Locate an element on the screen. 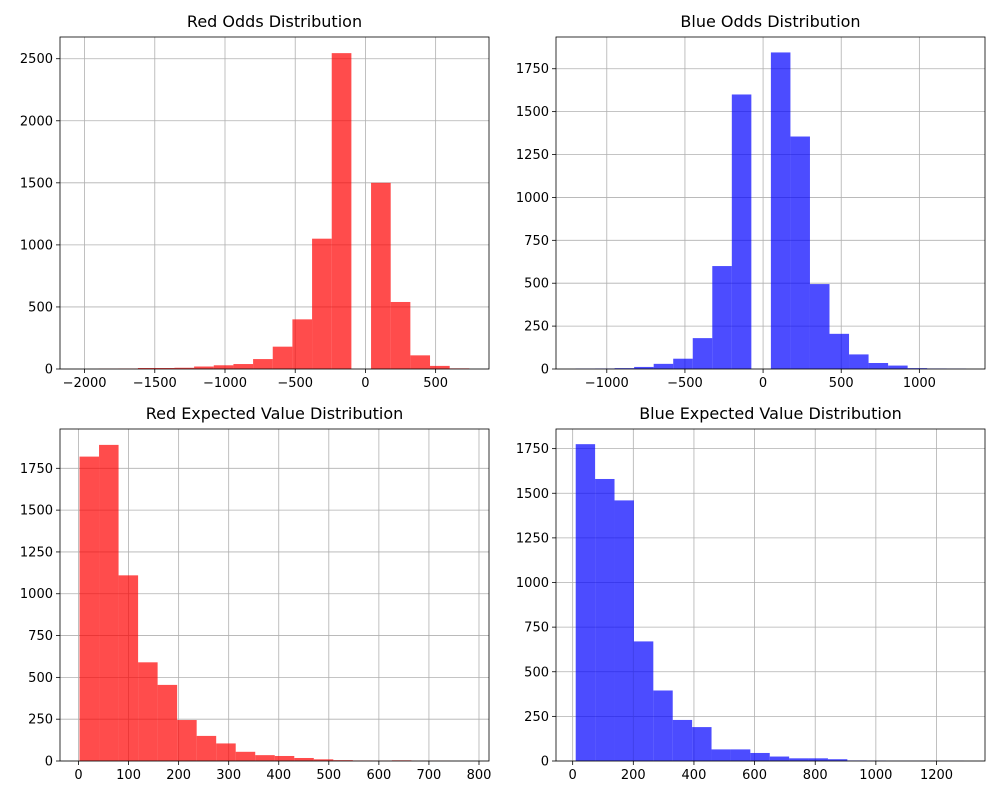 The height and width of the screenshot is (800, 1000). x-tick-label: 300 is located at coordinates (228, 775).